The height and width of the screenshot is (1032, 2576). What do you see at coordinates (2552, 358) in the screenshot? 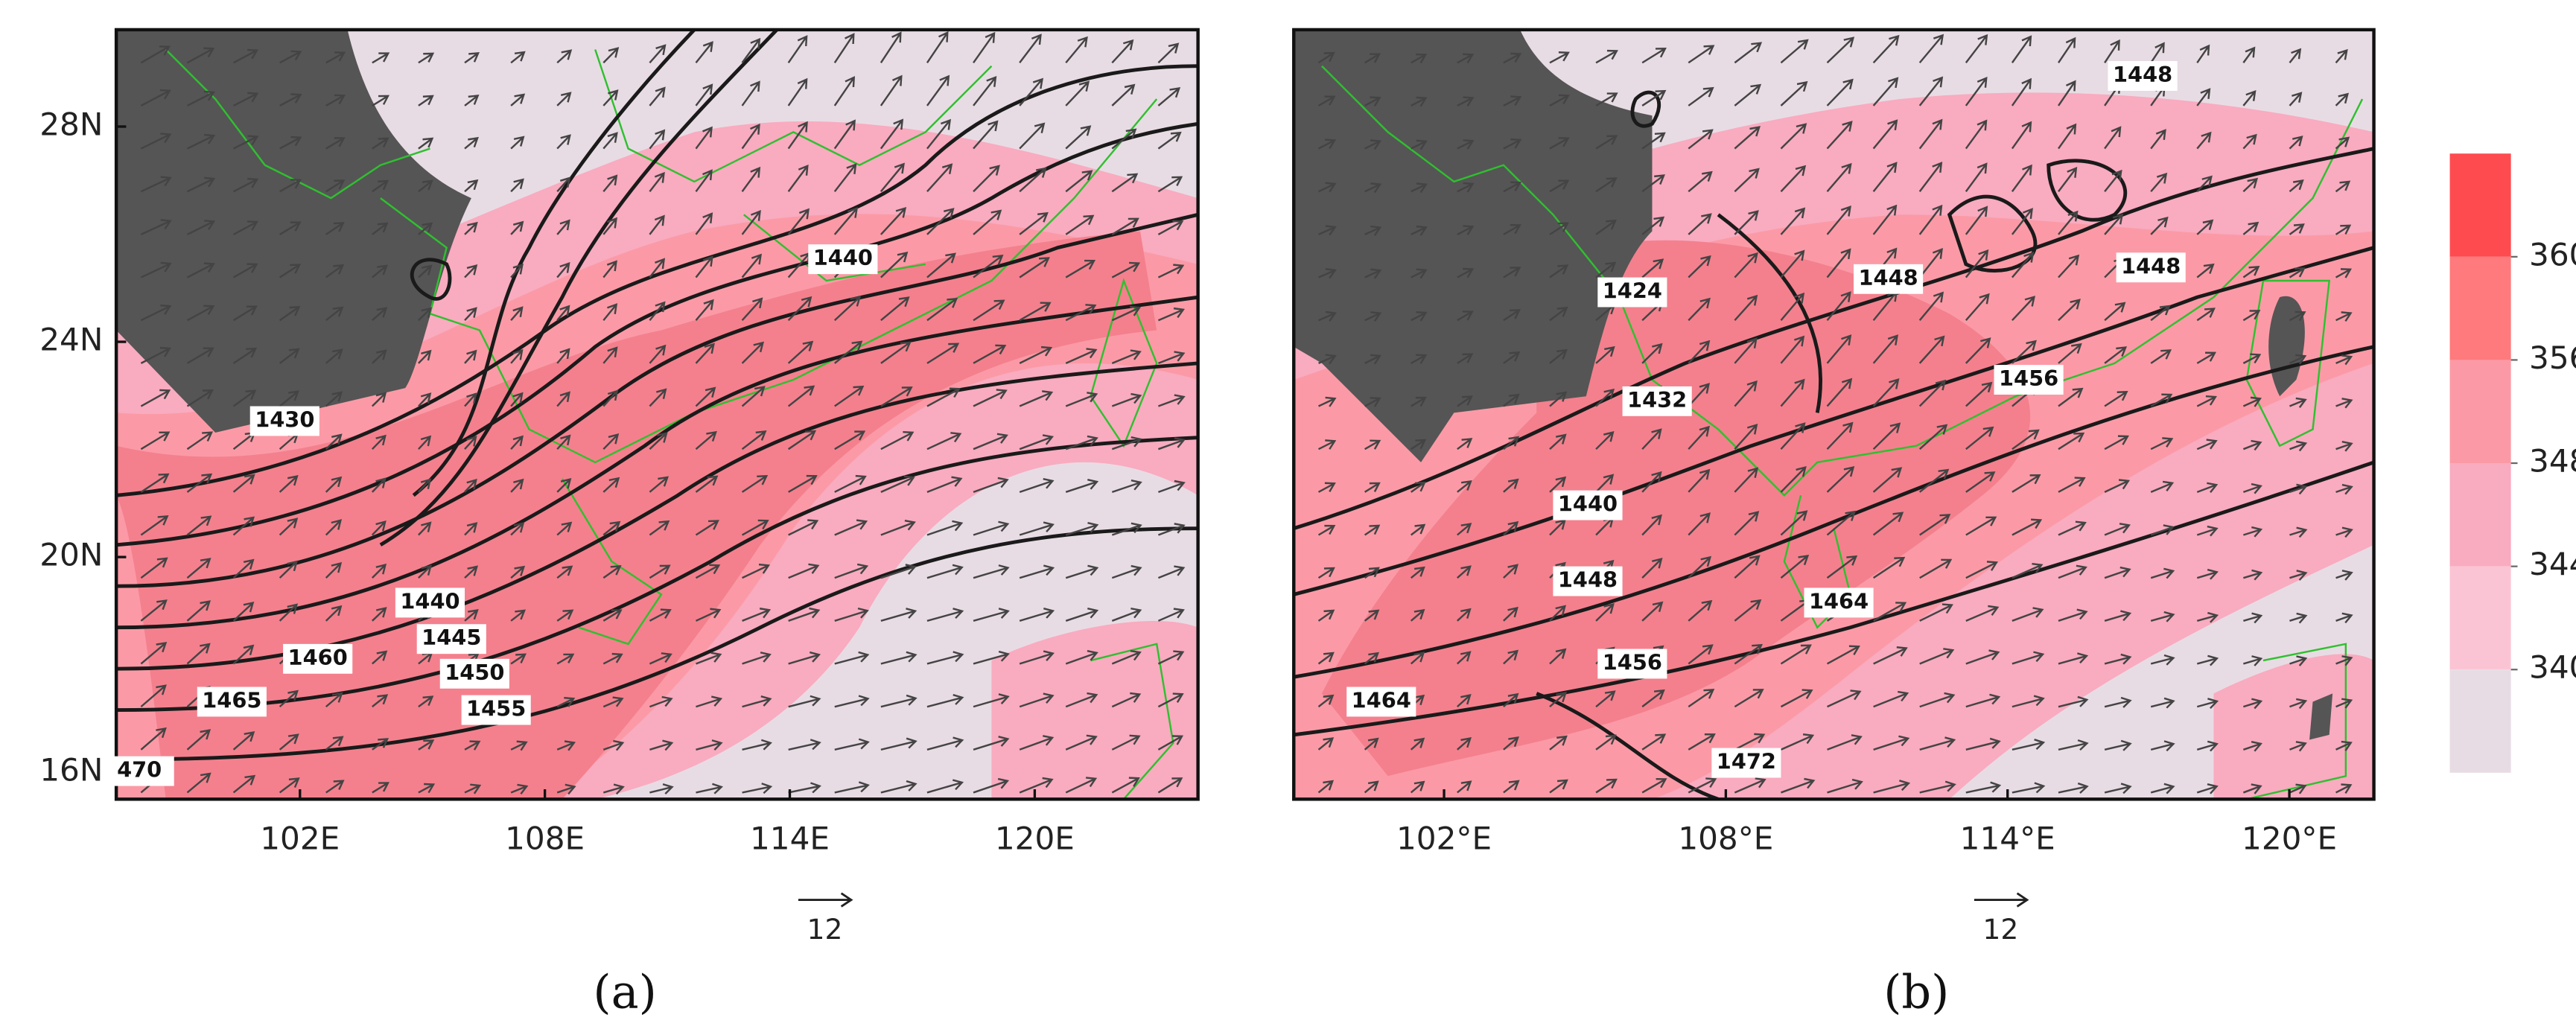
I see `colorbar-tick-label: 356` at bounding box center [2552, 358].